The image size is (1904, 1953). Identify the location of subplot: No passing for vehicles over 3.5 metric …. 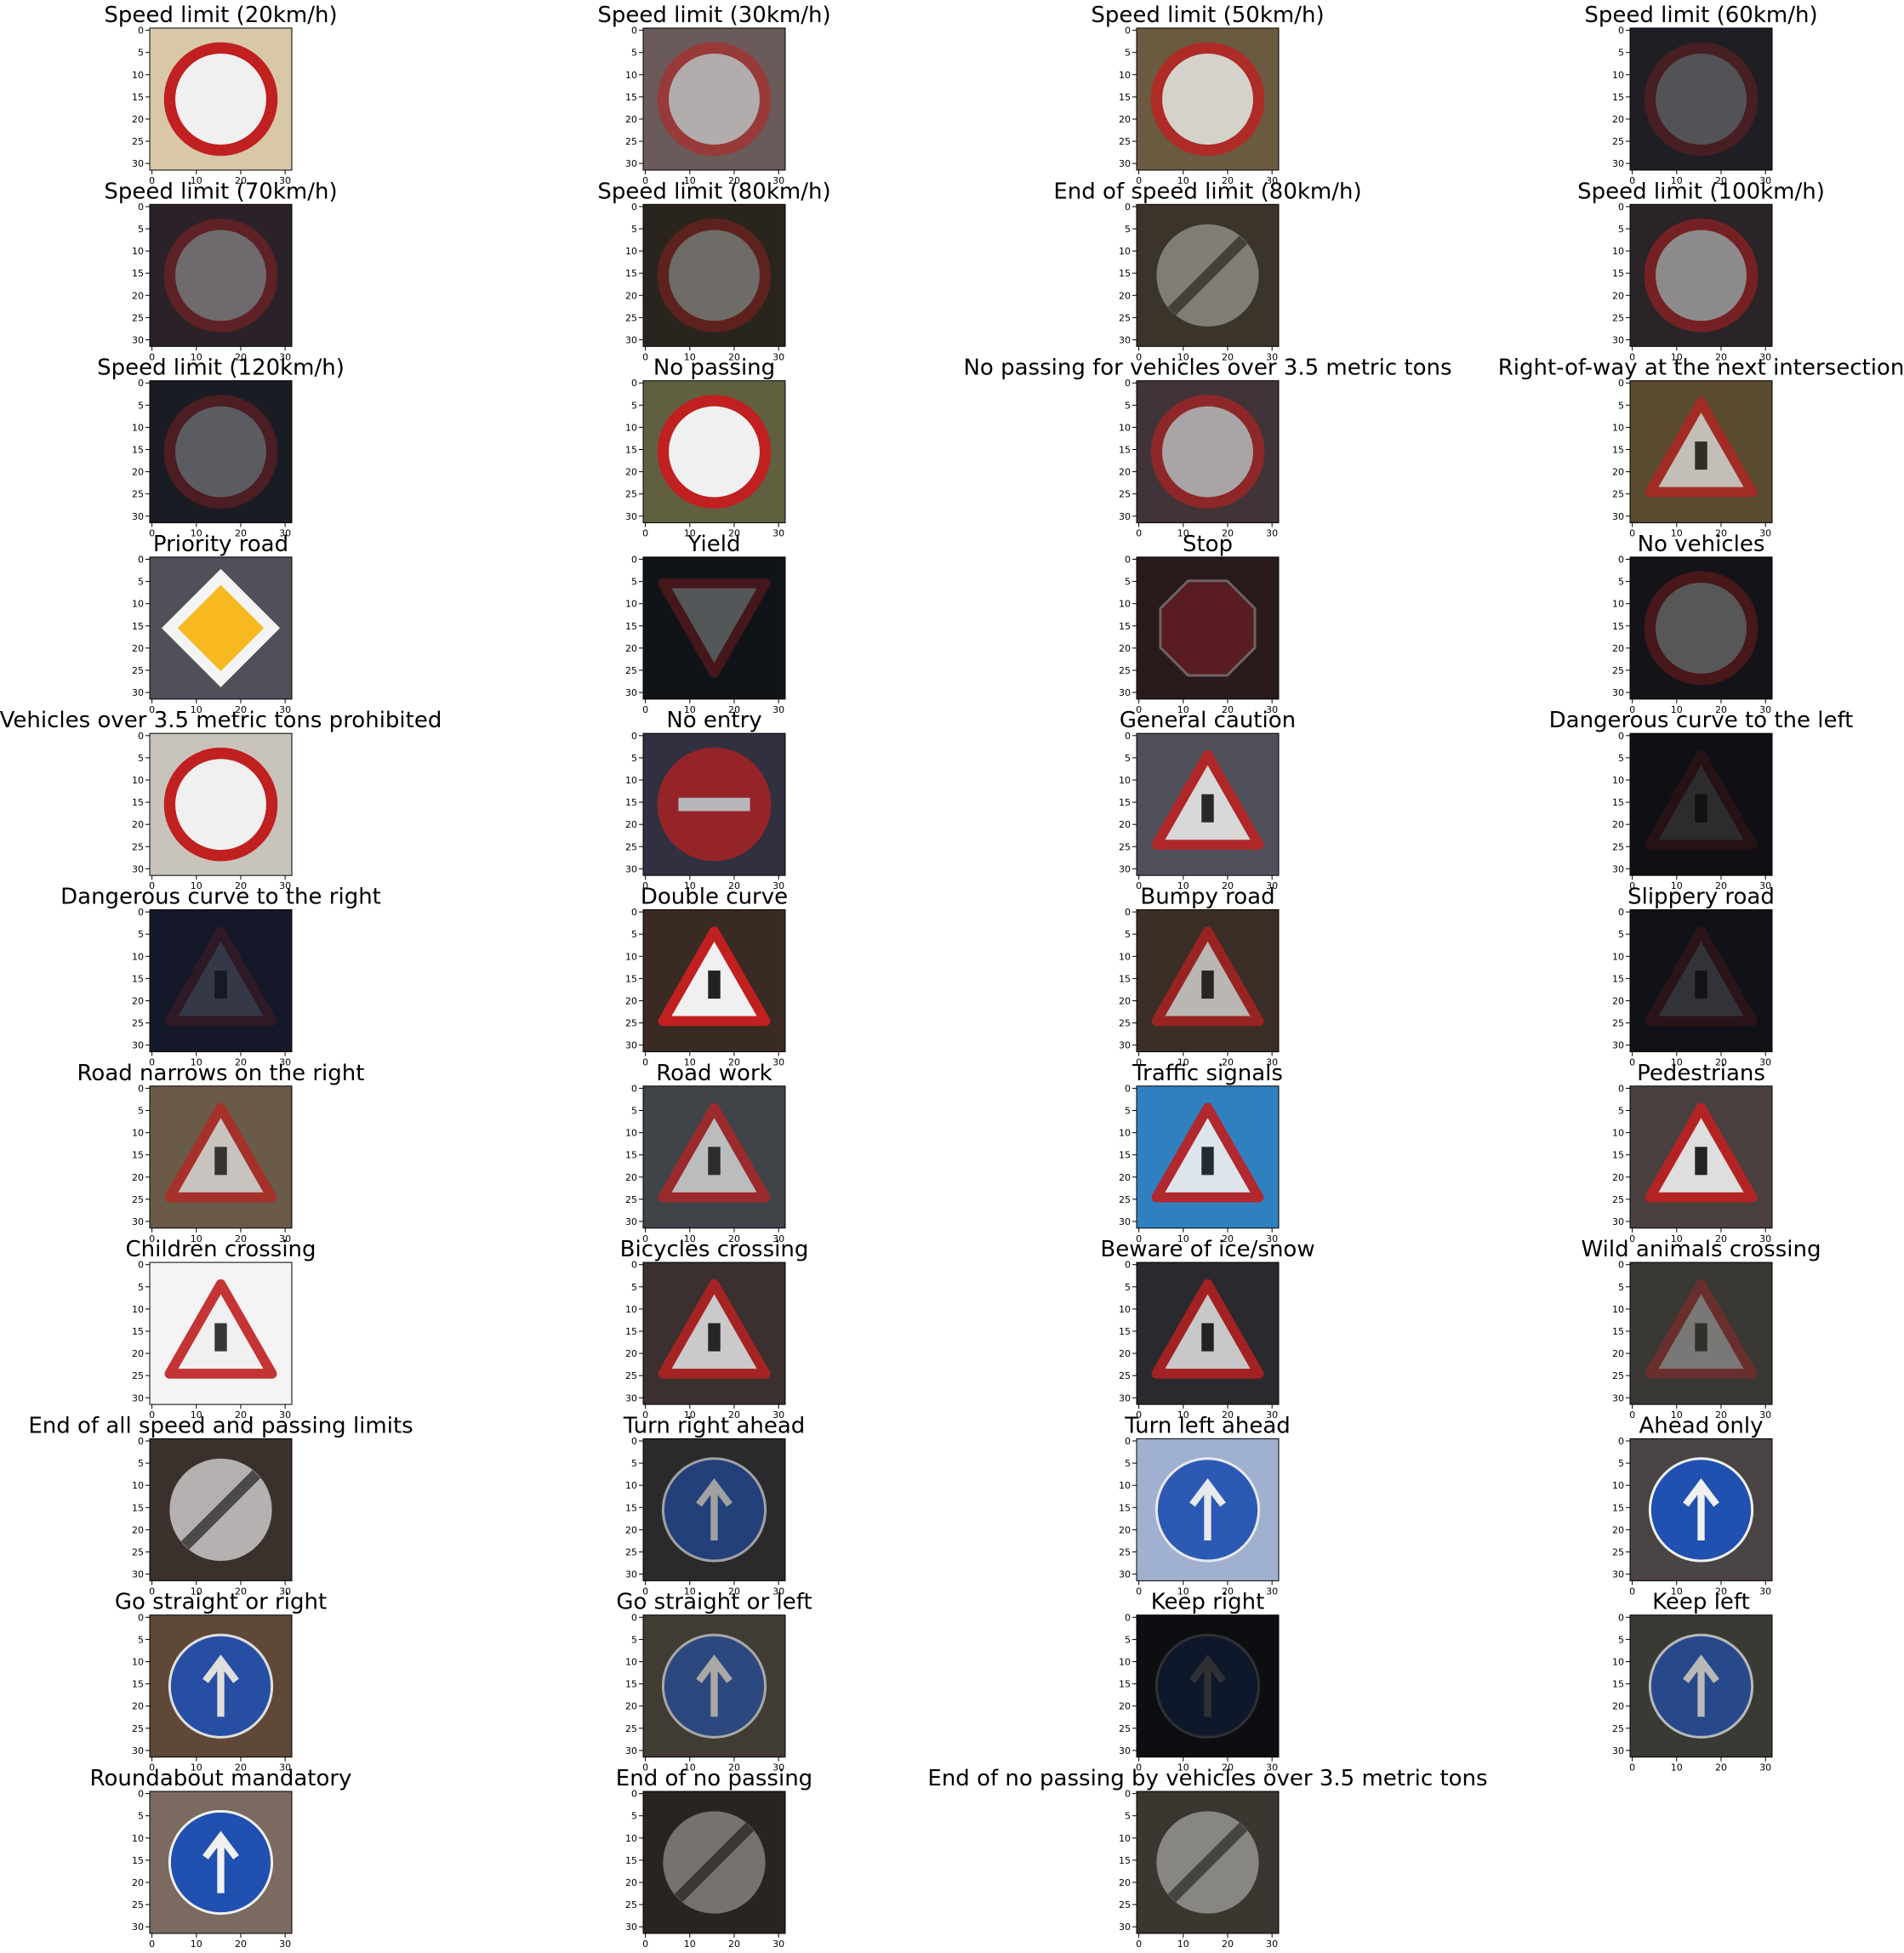
(1207, 447).